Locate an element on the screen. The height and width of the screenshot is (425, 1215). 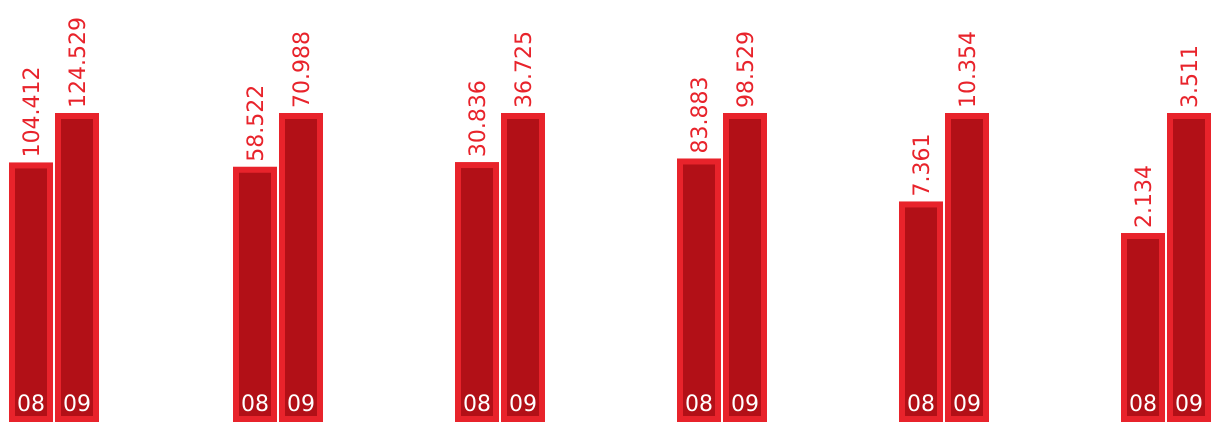
year-label-4-09: 09 is located at coordinates (745, 404).